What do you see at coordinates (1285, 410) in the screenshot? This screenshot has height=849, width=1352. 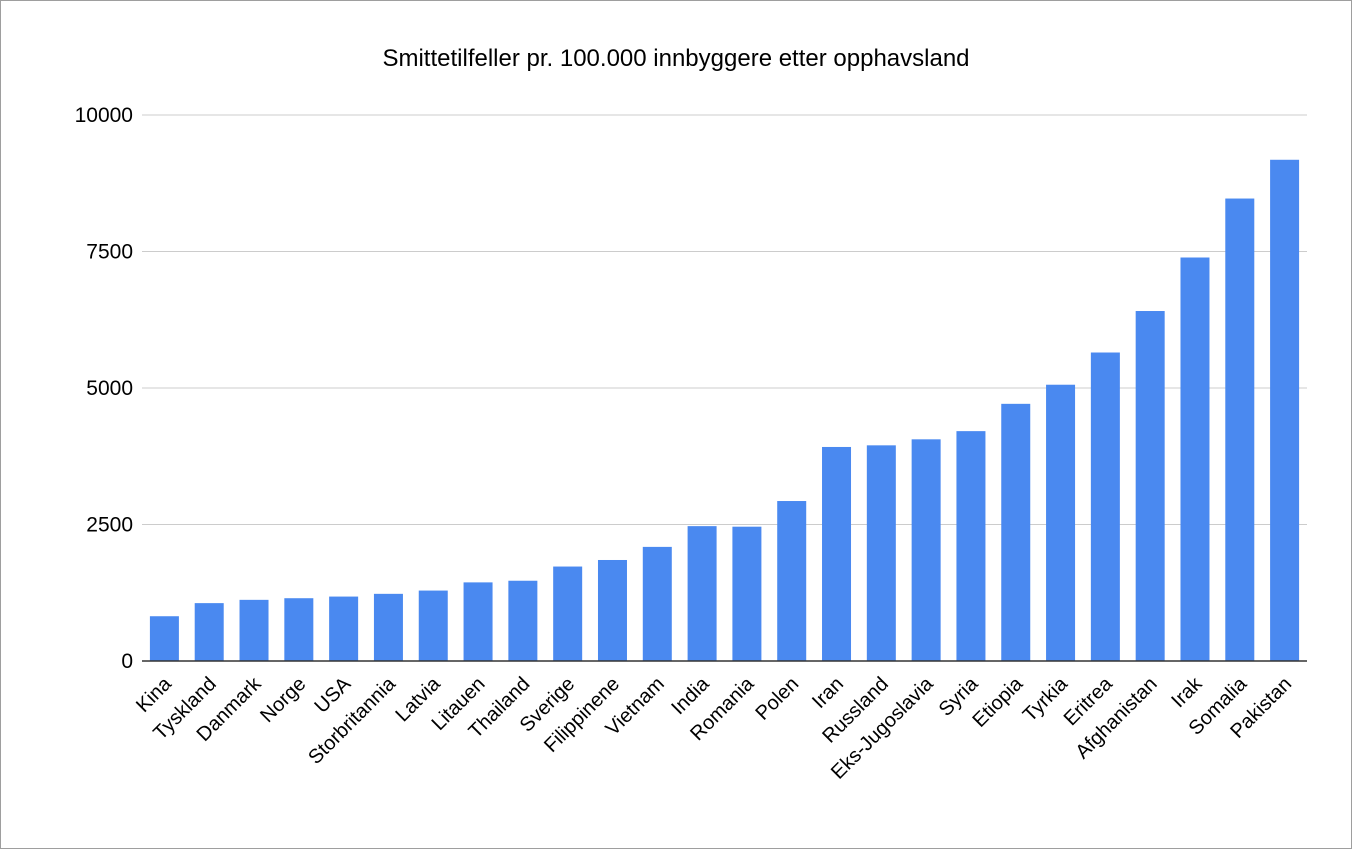 I see `bar-pakistan` at bounding box center [1285, 410].